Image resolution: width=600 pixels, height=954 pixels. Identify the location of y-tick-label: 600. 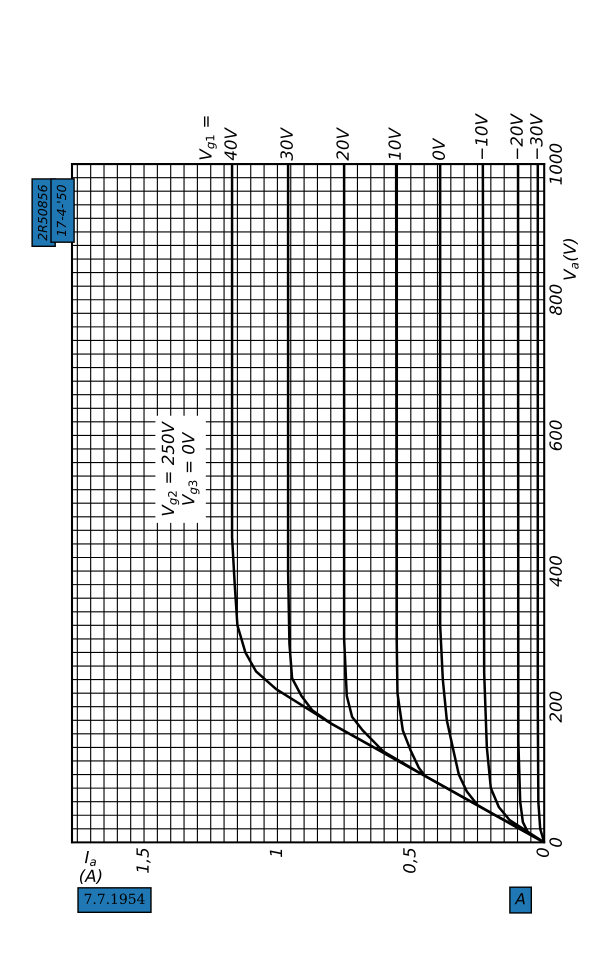
(555, 435).